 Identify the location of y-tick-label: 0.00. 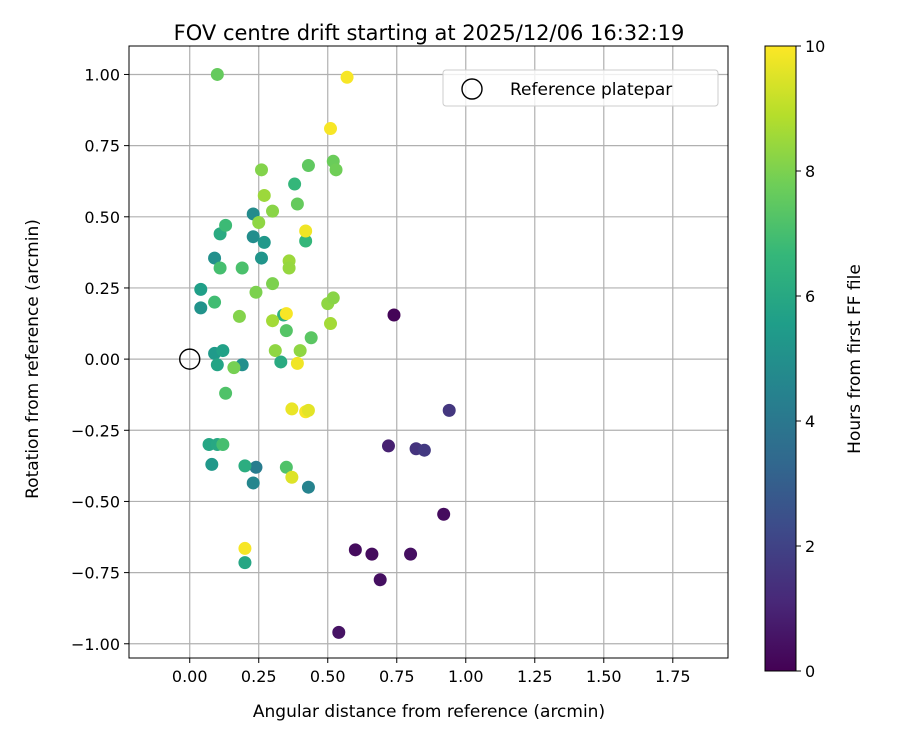
(102, 359).